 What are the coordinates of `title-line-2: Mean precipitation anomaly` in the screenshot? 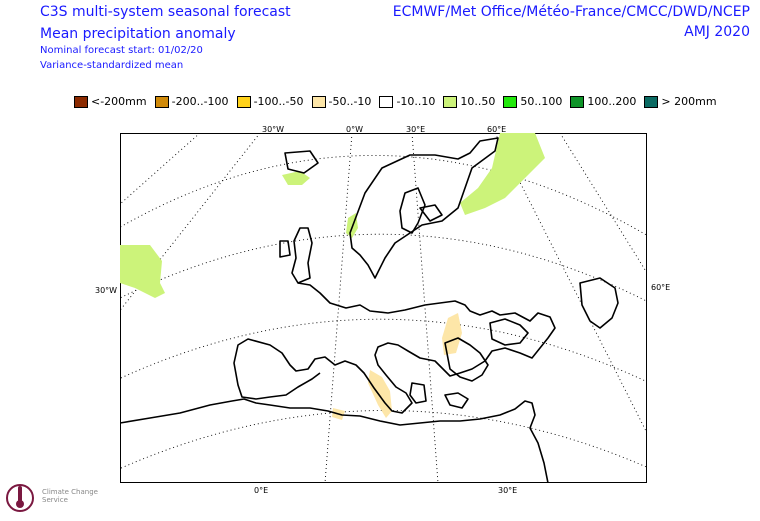 It's located at (138, 34).